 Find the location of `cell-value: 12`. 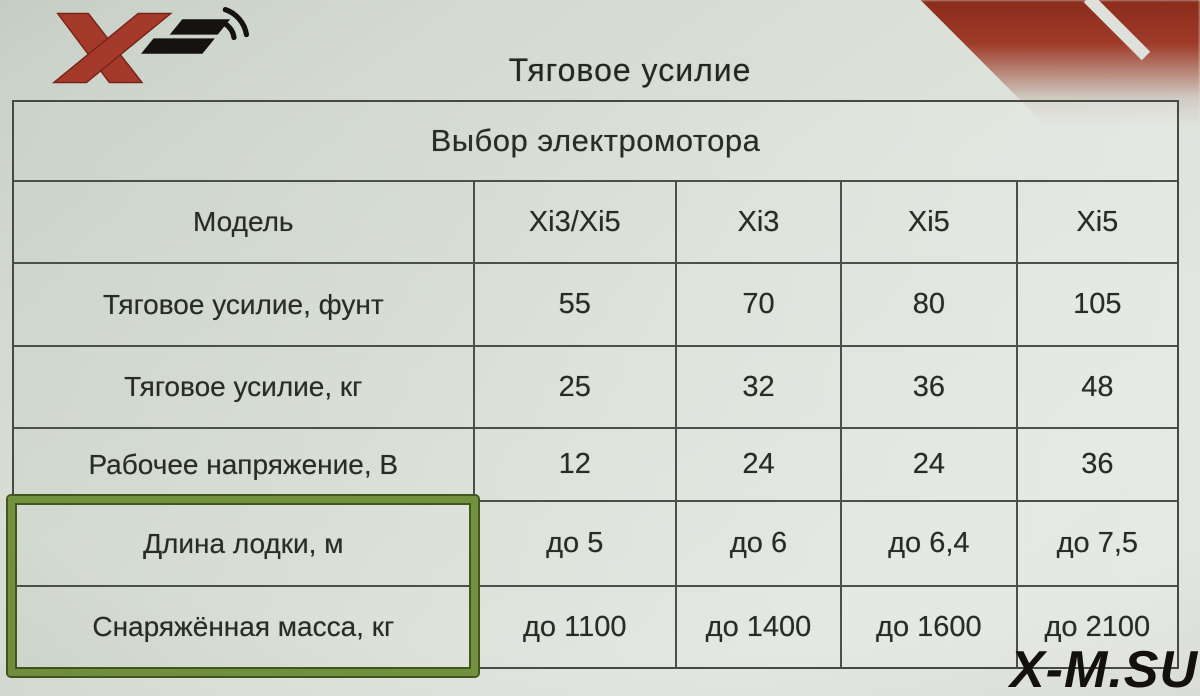

cell-value: 12 is located at coordinates (575, 465).